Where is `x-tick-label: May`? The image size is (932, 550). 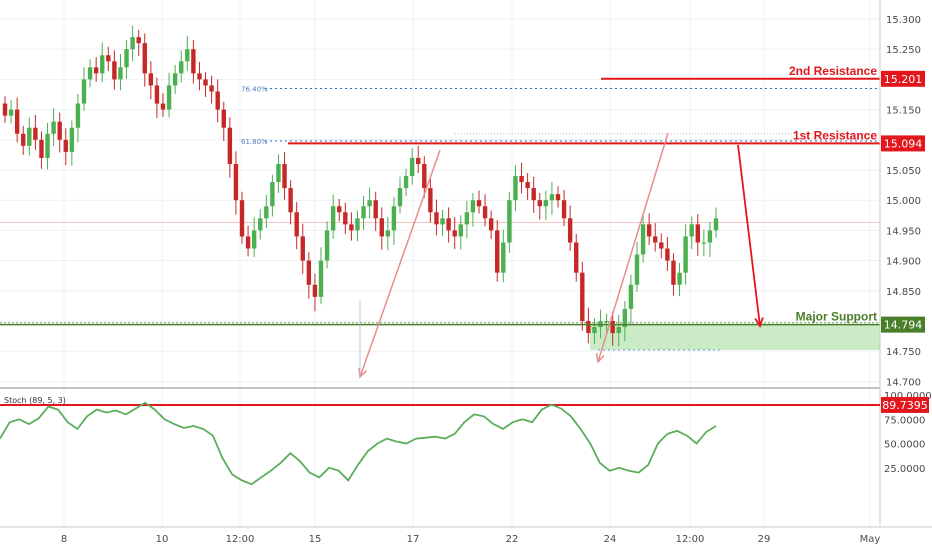
x-tick-label: May is located at coordinates (870, 539).